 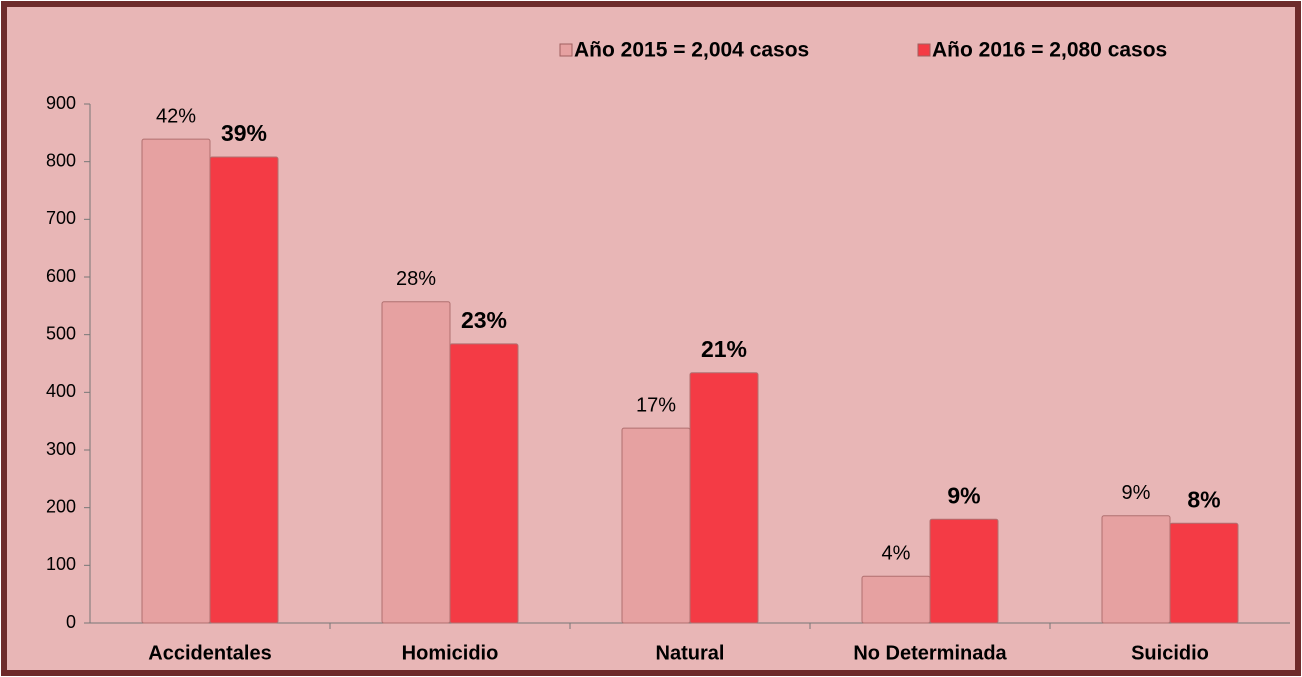 I want to click on x-tick-label: Accidentales, so click(x=209, y=653).